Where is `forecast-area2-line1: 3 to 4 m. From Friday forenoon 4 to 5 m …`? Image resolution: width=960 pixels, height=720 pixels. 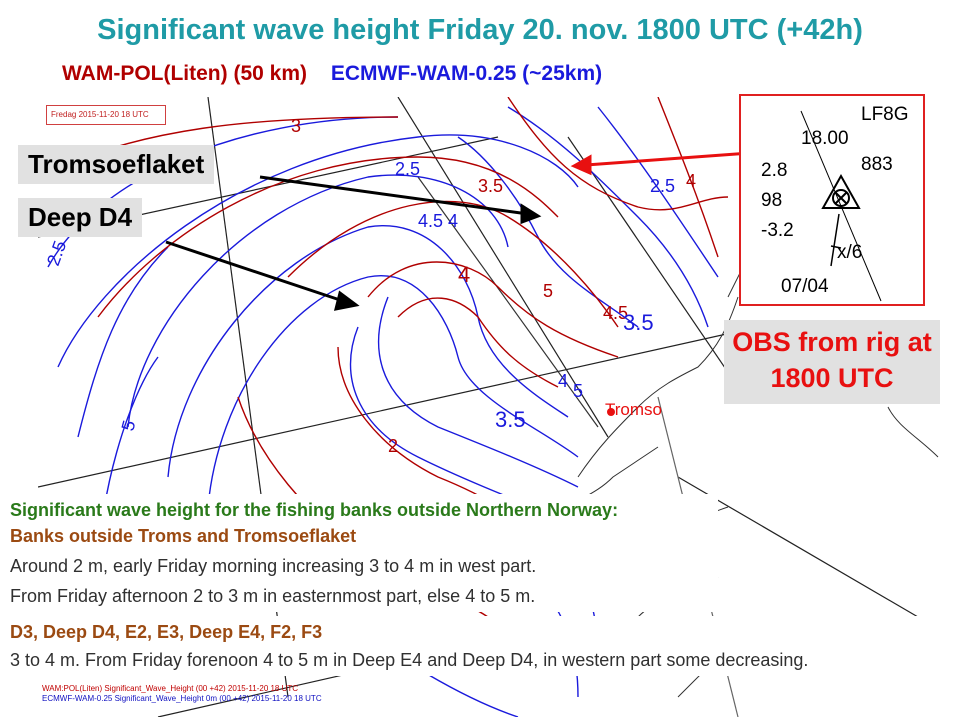
forecast-area2-line1: 3 to 4 m. From Friday forenoon 4 to 5 m … is located at coordinates (409, 660).